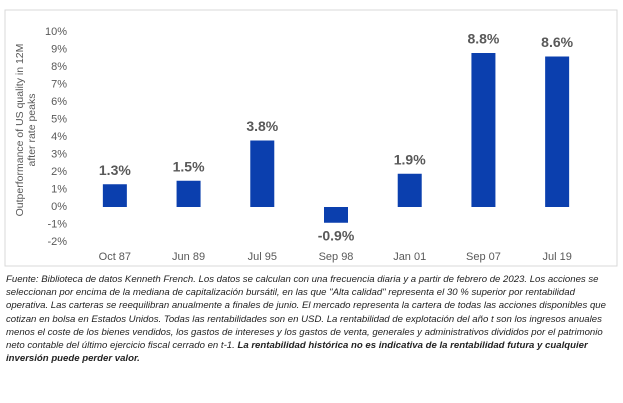 Image resolution: width=623 pixels, height=403 pixels. I want to click on y-tick-label: 9%, so click(59, 49).